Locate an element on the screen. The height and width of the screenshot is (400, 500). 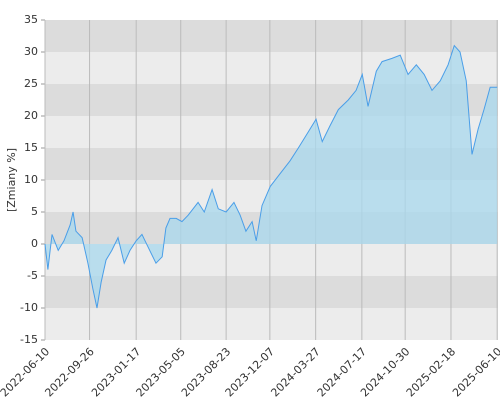
y-tick-label: 5 is located at coordinates (34, 211).